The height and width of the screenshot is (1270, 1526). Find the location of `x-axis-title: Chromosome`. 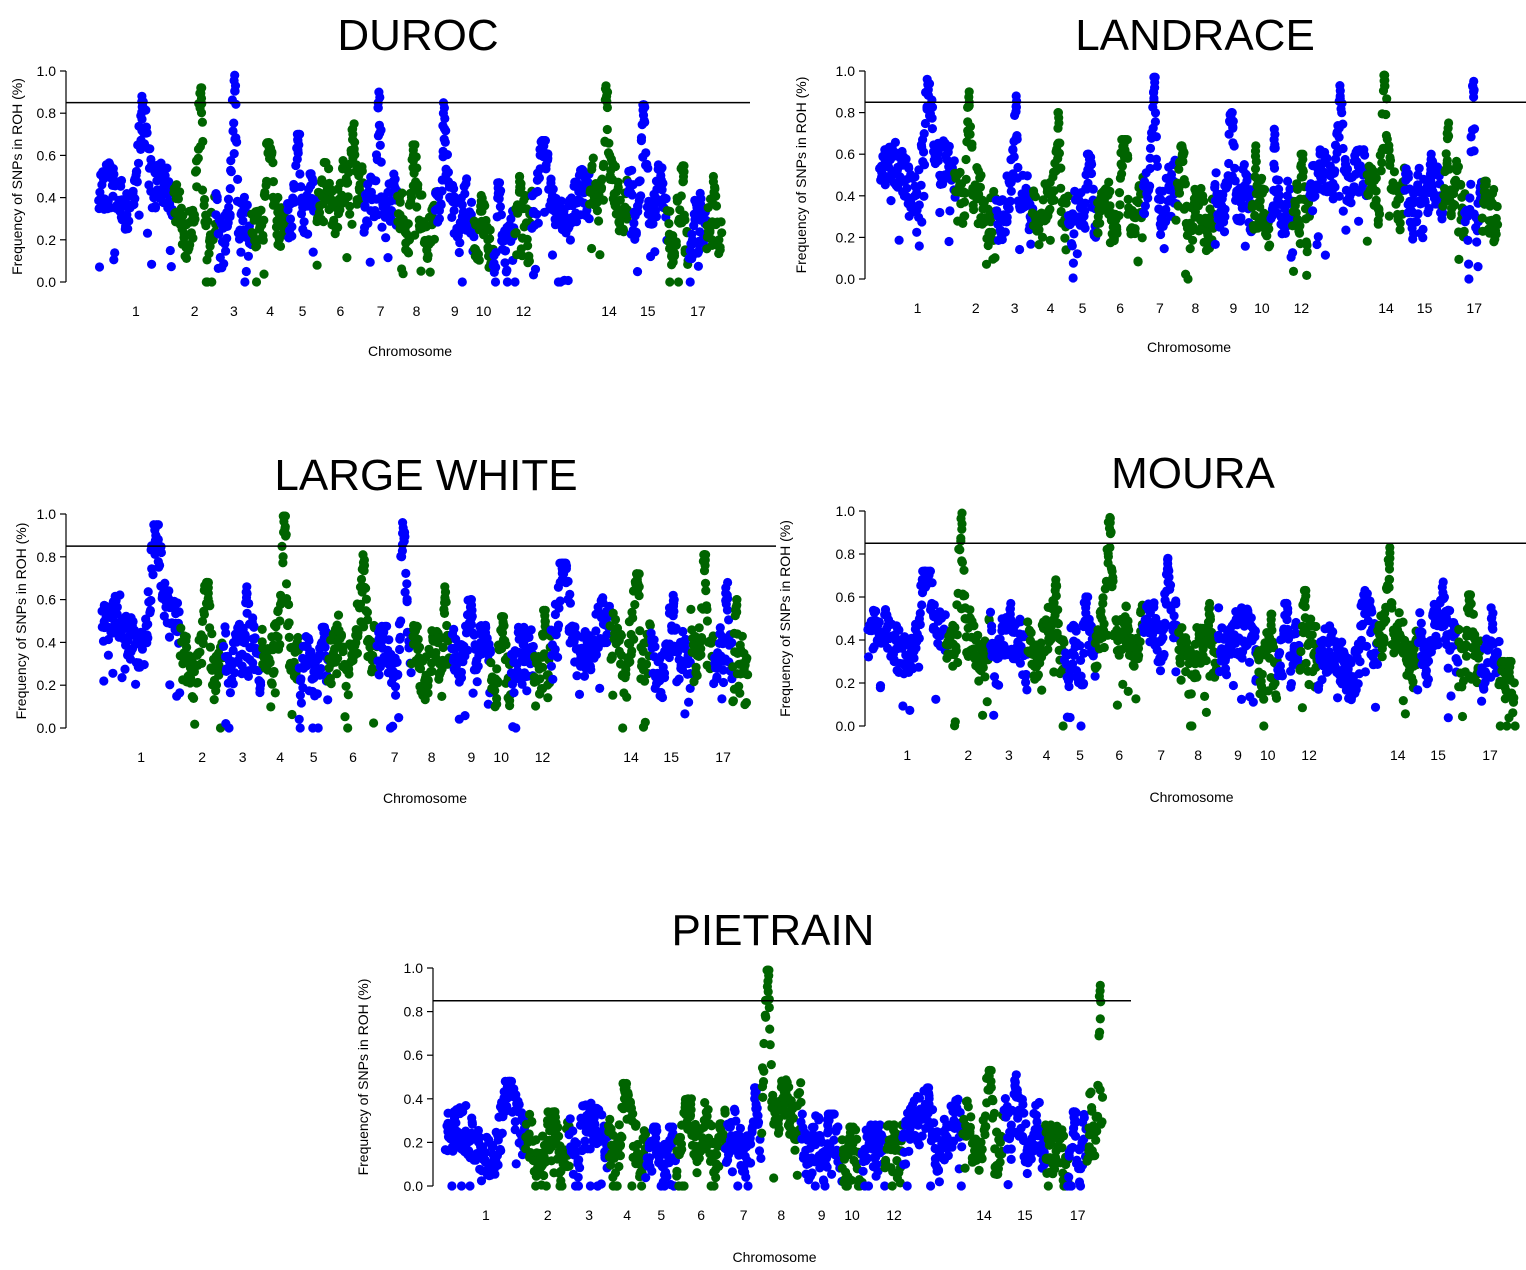

x-axis-title: Chromosome is located at coordinates (410, 351).